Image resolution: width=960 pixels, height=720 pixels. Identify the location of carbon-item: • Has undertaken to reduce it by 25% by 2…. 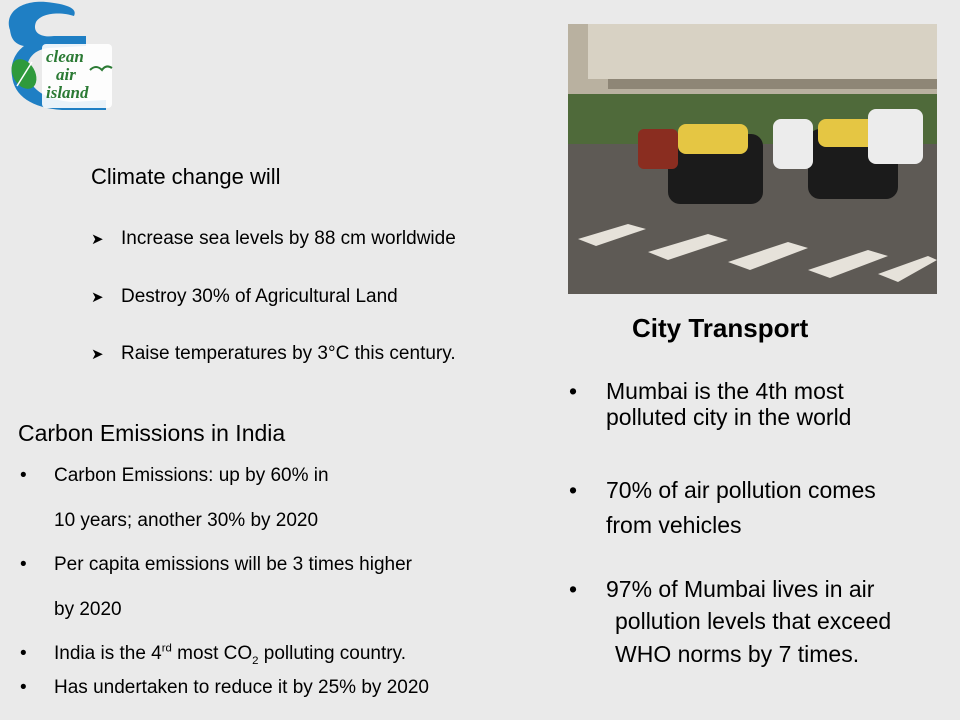
(224, 688).